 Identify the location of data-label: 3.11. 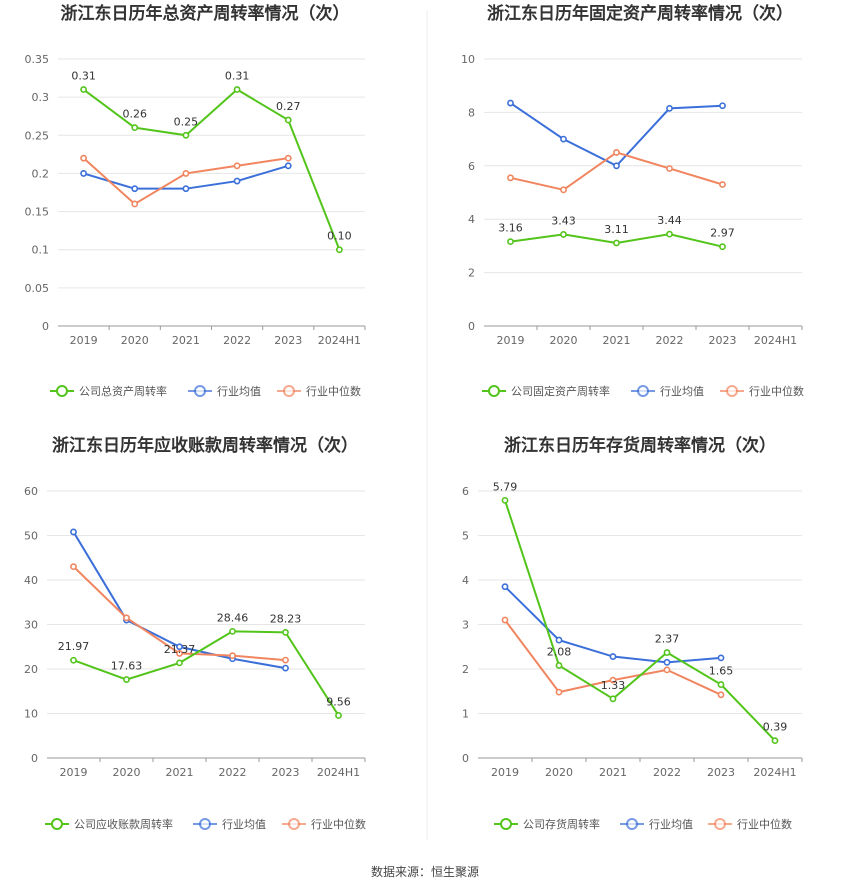
(616, 229).